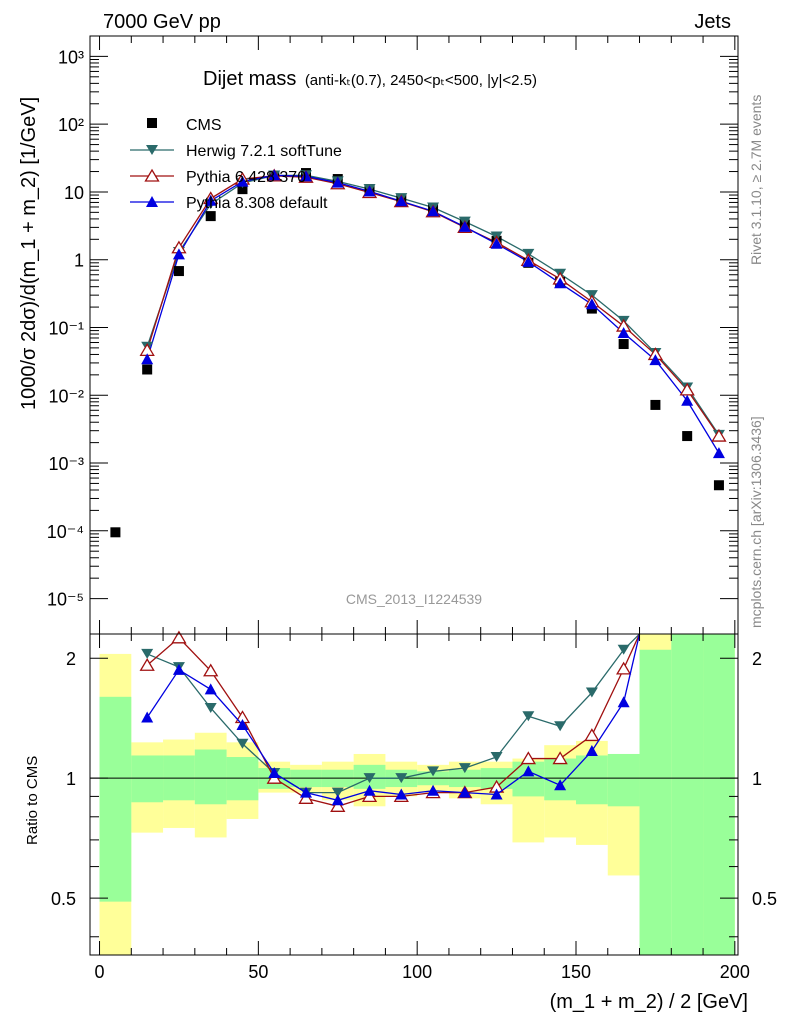  I want to click on y-tick-label: 10, so click(74, 193).